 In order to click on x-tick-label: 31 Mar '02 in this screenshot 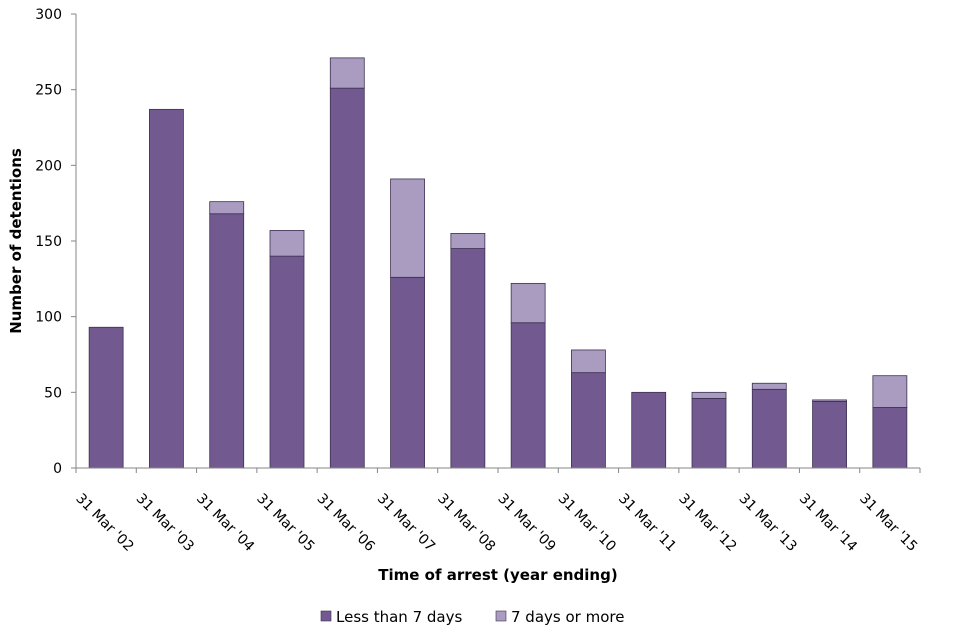, I will do `click(104, 523)`.